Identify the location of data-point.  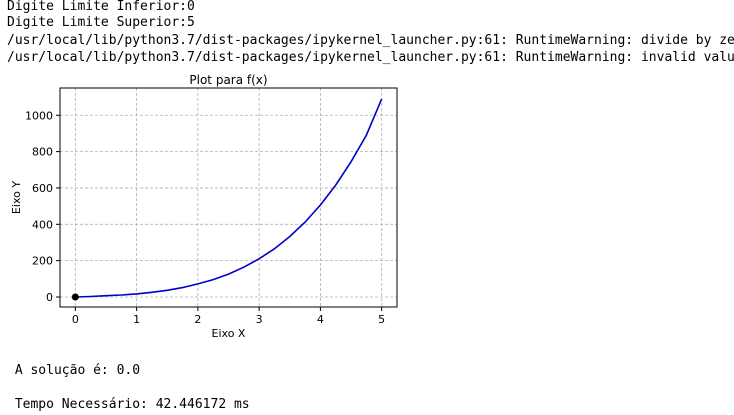
(75, 297).